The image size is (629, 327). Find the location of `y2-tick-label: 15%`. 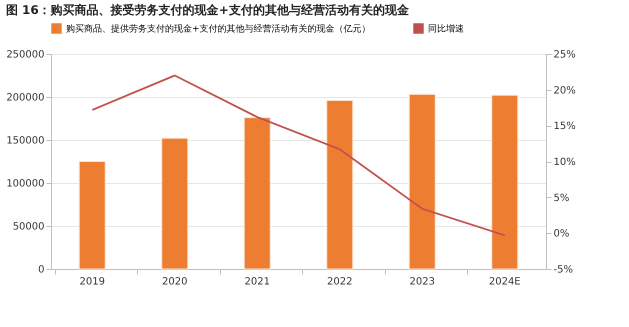

y2-tick-label: 15% is located at coordinates (565, 126).